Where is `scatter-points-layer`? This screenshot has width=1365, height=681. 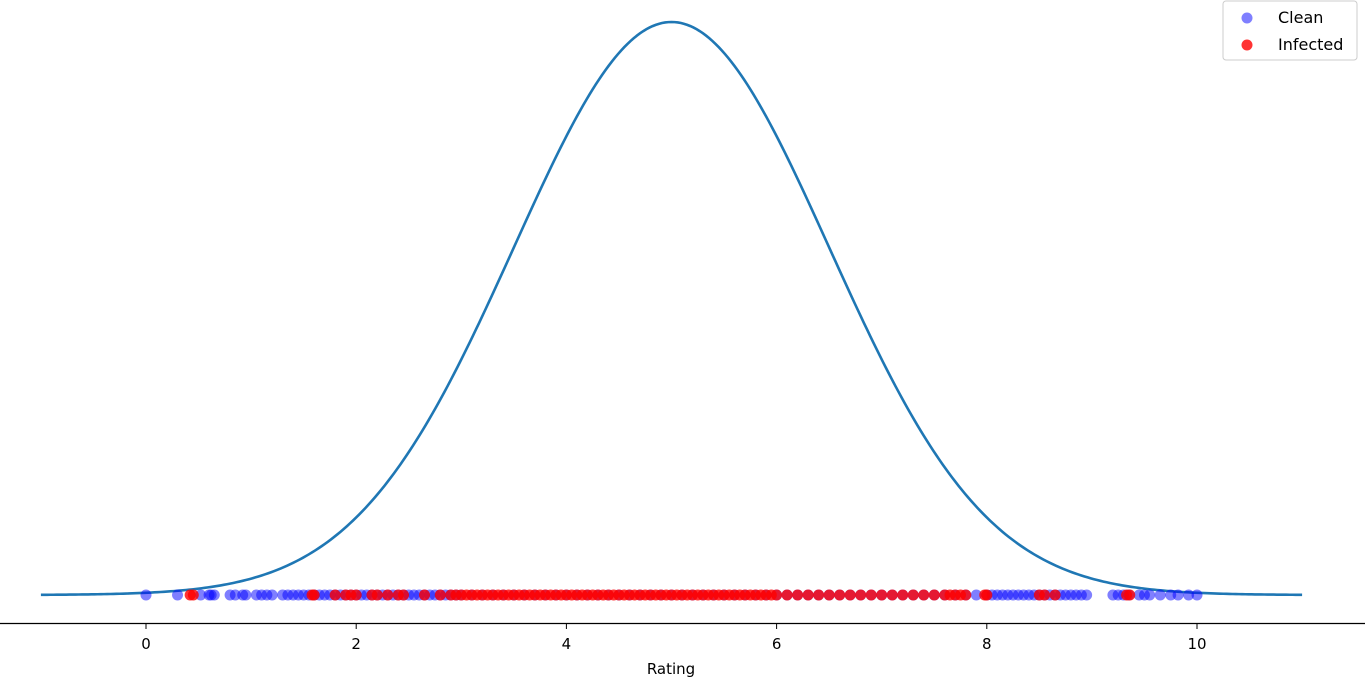 scatter-points-layer is located at coordinates (671, 595).